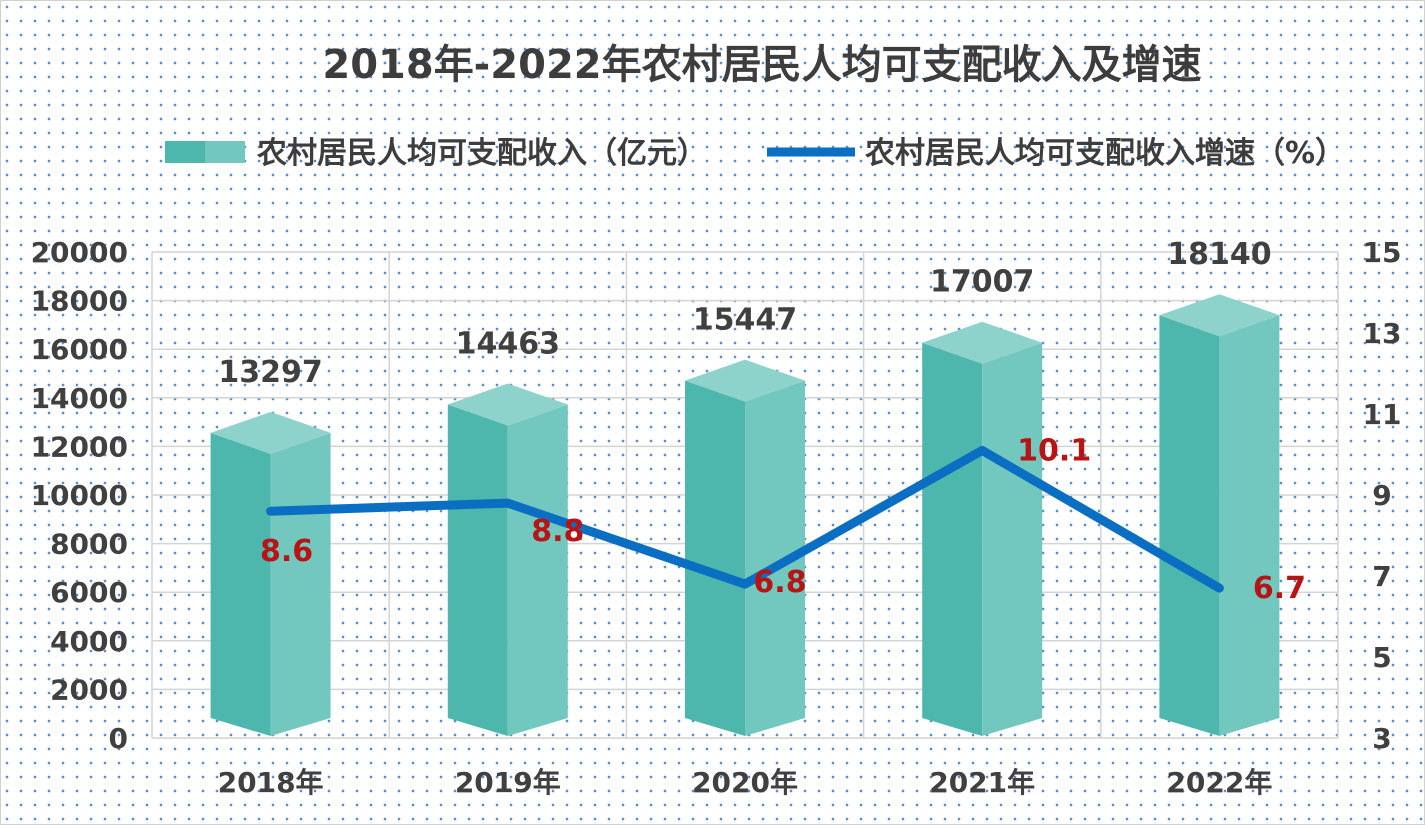 This screenshot has width=1425, height=825. What do you see at coordinates (1279, 588) in the screenshot?
I see `line-value-label-4: 6.7` at bounding box center [1279, 588].